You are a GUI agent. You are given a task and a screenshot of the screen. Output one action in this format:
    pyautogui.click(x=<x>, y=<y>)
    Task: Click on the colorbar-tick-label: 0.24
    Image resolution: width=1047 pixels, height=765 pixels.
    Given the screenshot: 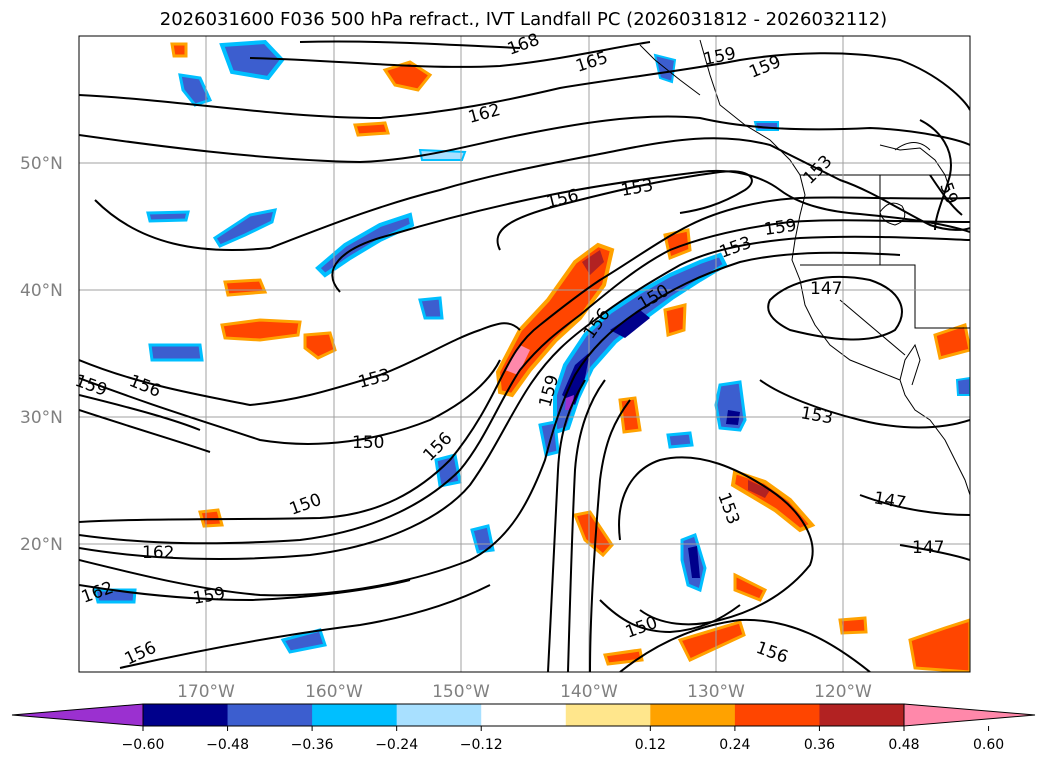 What is the action you would take?
    pyautogui.click(x=734, y=745)
    